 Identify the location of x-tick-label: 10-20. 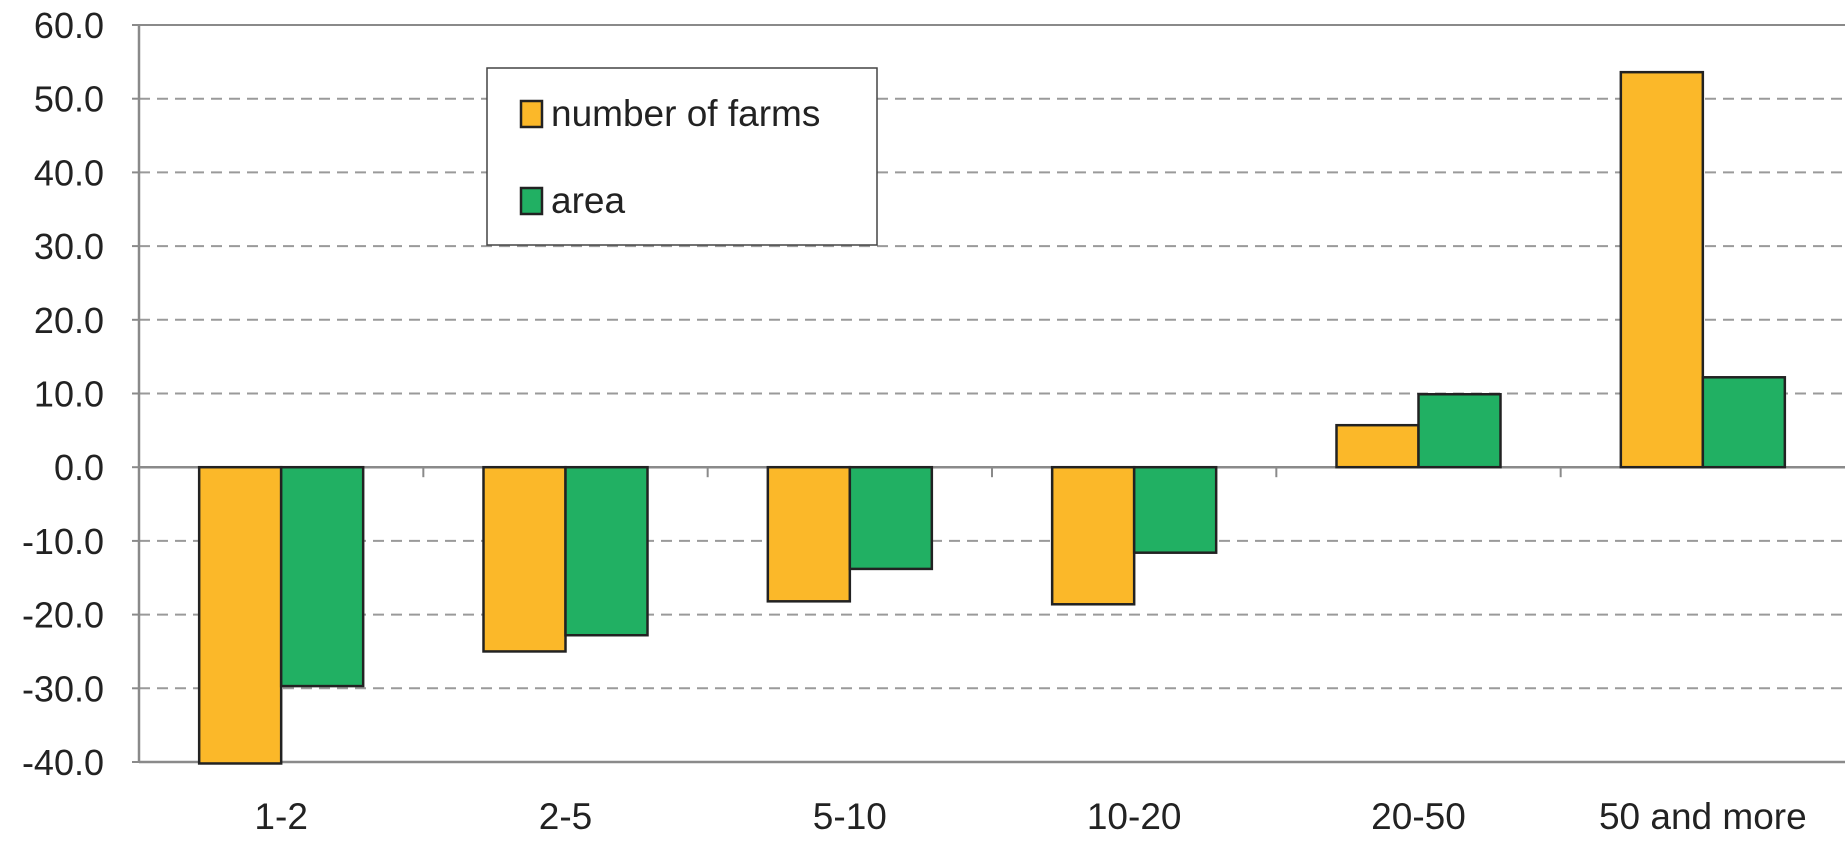
(1134, 816).